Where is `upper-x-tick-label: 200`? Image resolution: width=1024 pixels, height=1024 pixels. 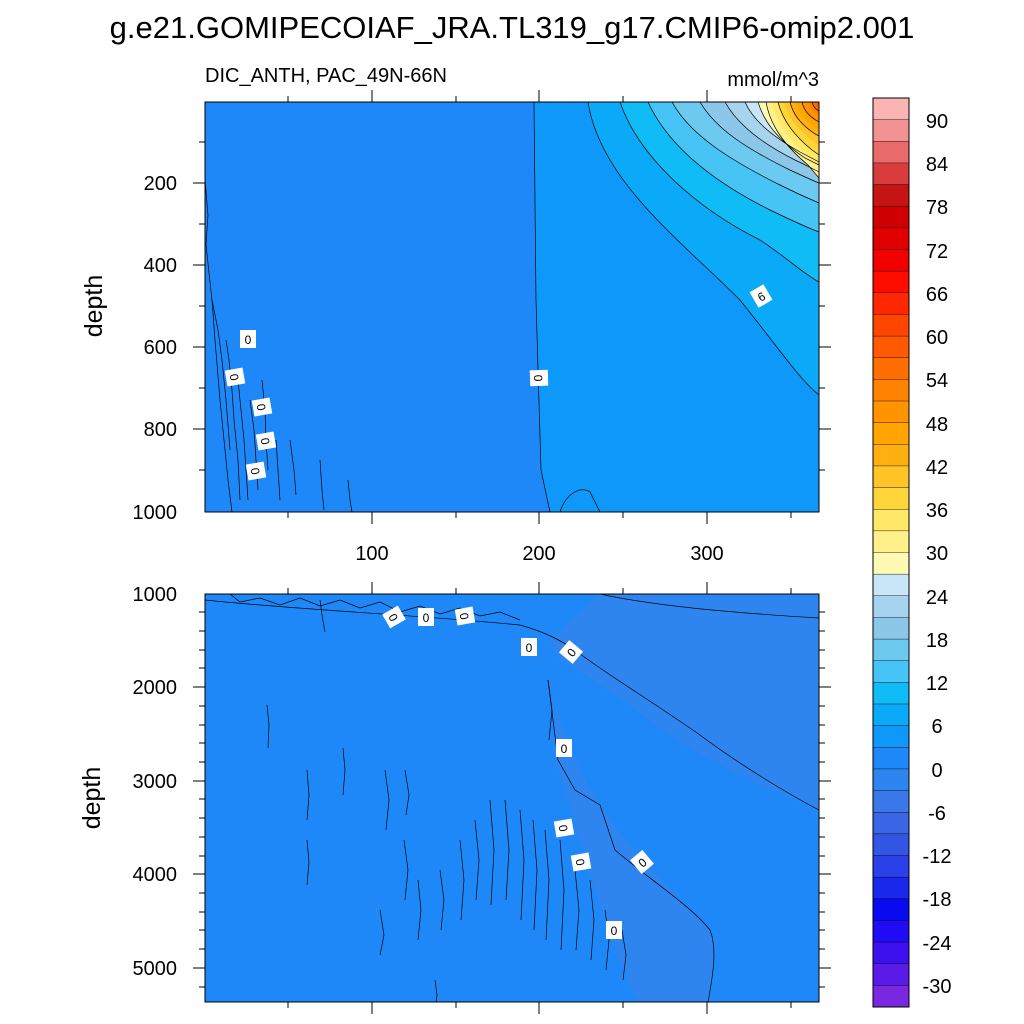 upper-x-tick-label: 200 is located at coordinates (538, 554).